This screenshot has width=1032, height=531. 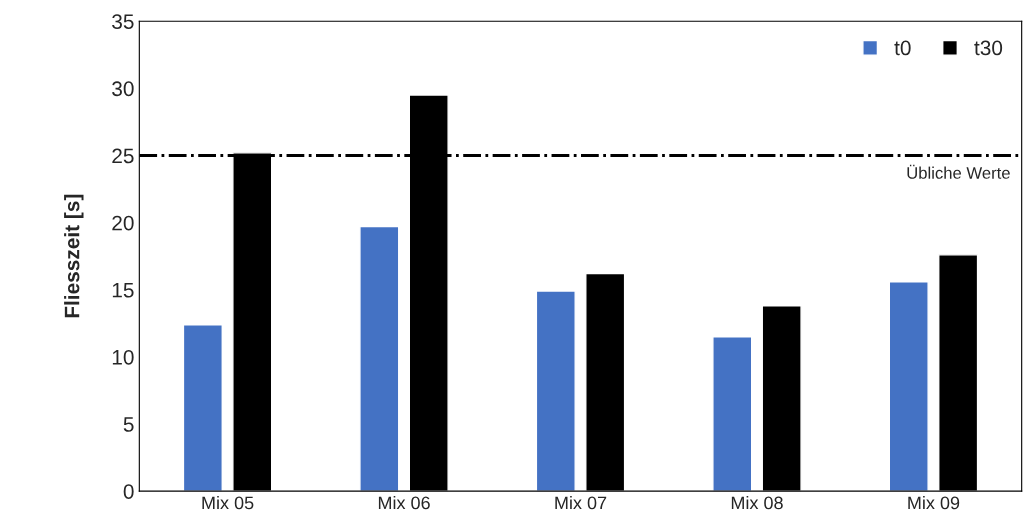 What do you see at coordinates (128, 491) in the screenshot?
I see `y-tick-label: 0` at bounding box center [128, 491].